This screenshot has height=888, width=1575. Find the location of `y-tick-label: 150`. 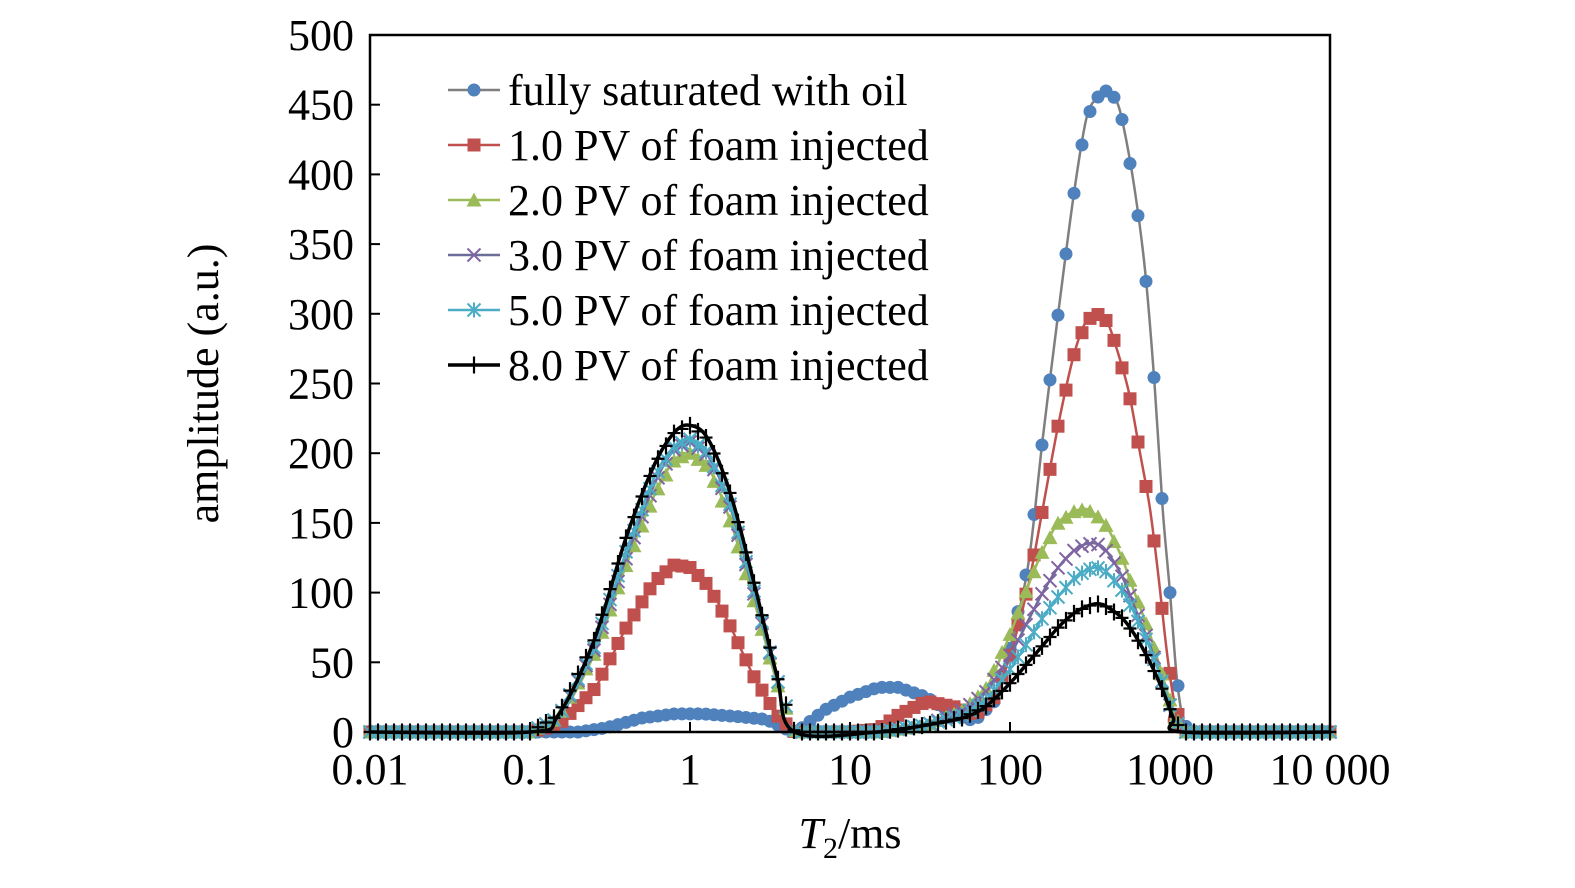

y-tick-label: 150 is located at coordinates (321, 523).